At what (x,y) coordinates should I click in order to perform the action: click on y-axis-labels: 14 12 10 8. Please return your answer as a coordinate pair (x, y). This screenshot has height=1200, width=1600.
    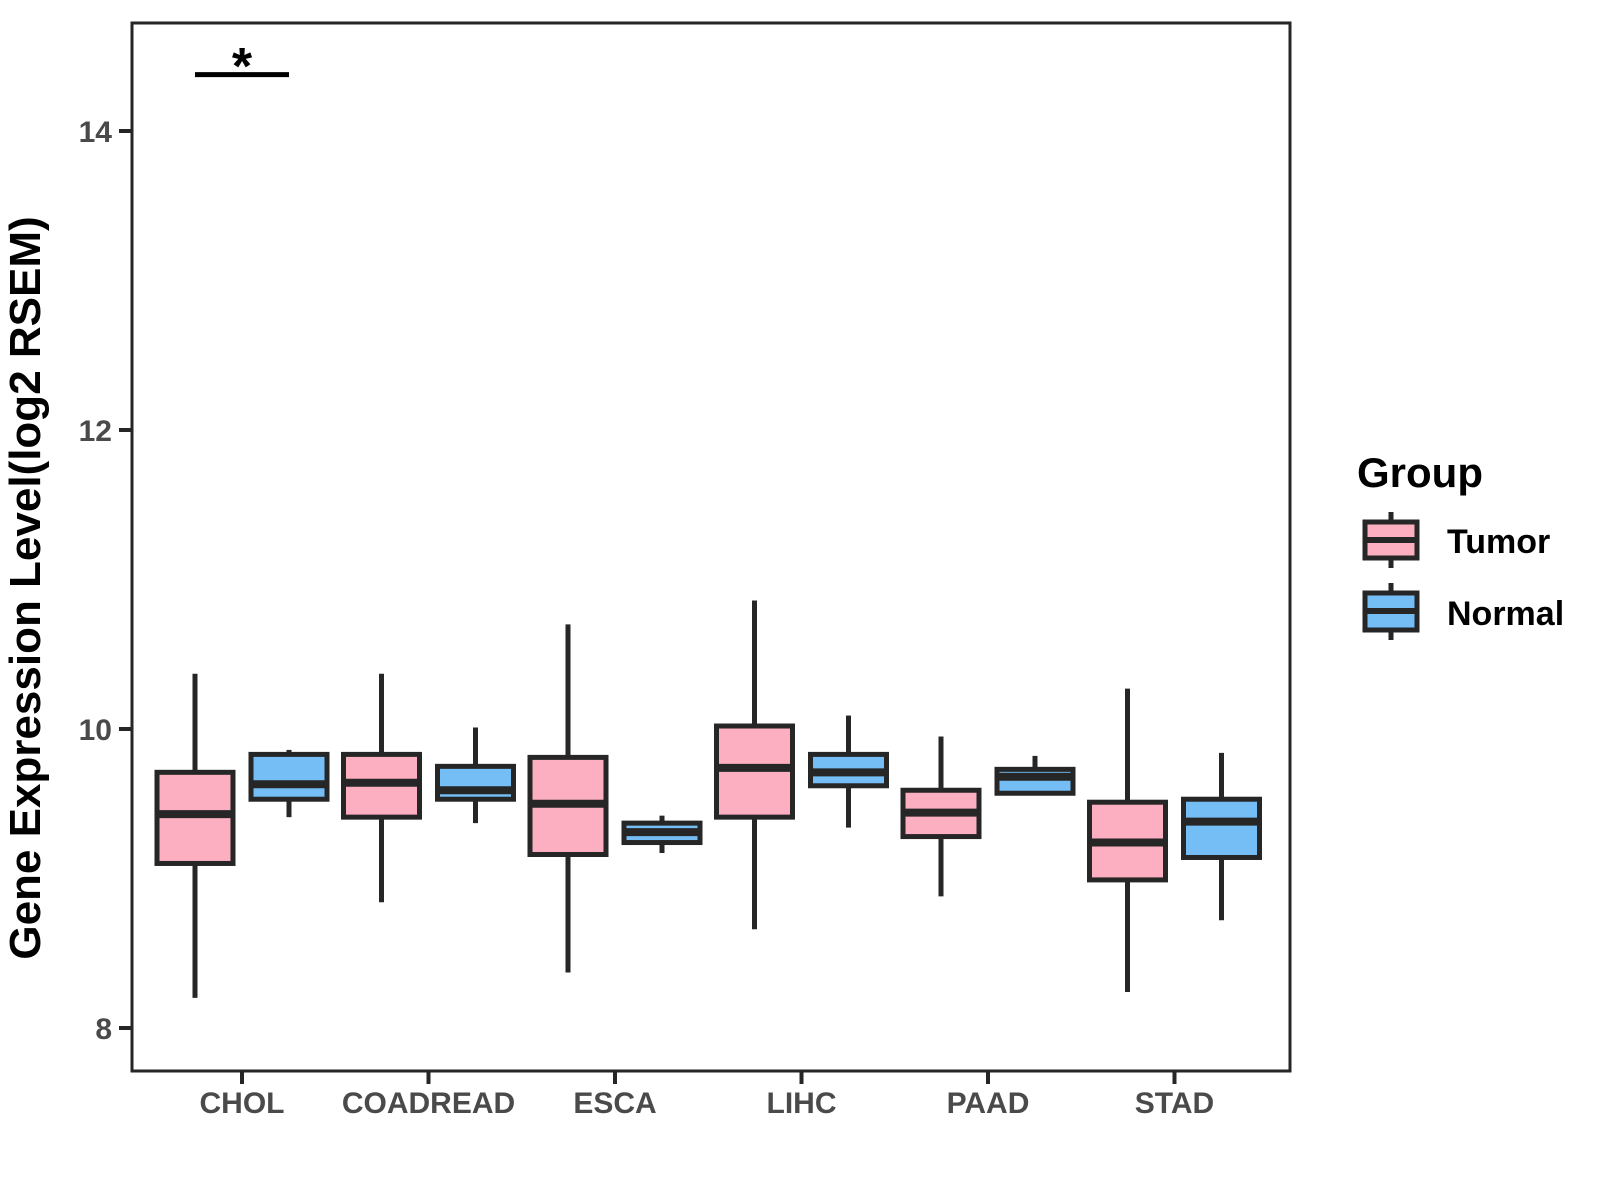
    Looking at the image, I should click on (96, 581).